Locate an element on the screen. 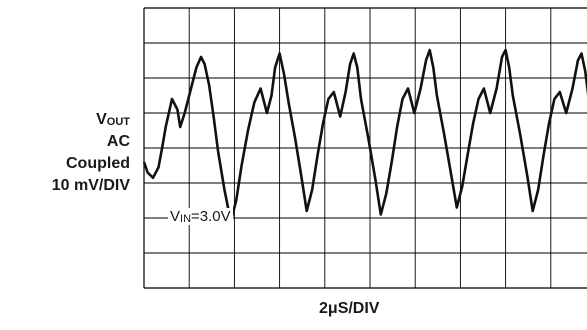 This screenshot has width=587, height=330. vin-sub: IN is located at coordinates (186, 219).